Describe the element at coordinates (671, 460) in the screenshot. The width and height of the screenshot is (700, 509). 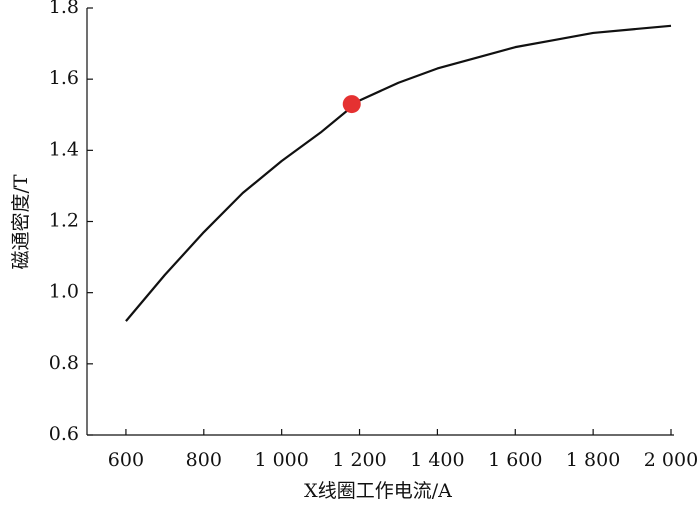
I see `x-tick-label: 2 000` at that location.